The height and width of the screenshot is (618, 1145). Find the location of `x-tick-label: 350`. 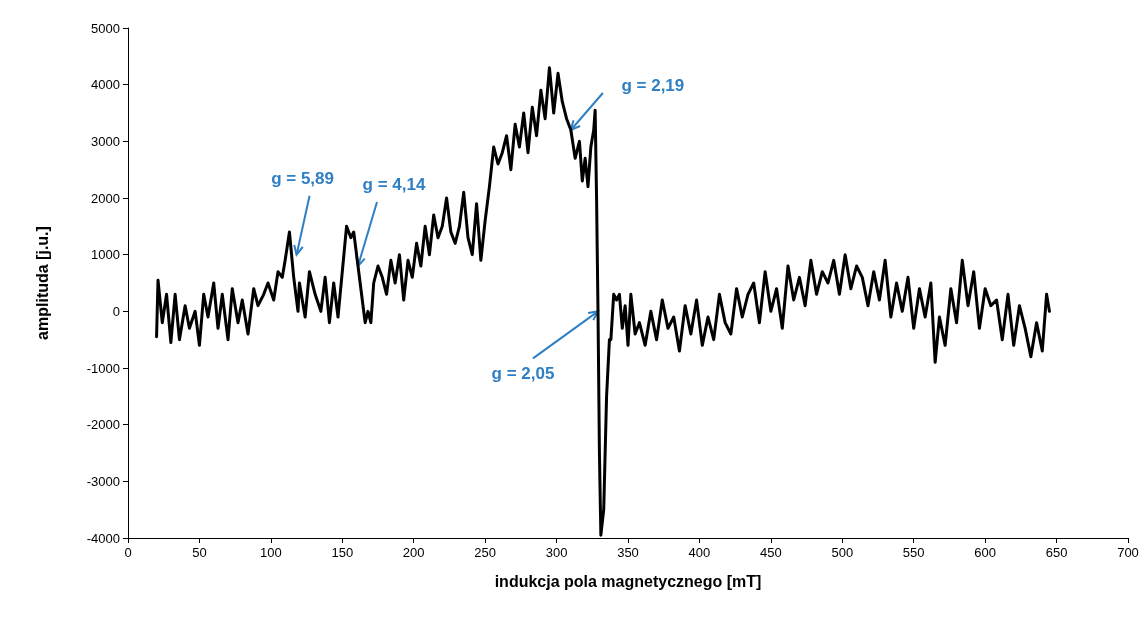

x-tick-label: 350 is located at coordinates (628, 552).